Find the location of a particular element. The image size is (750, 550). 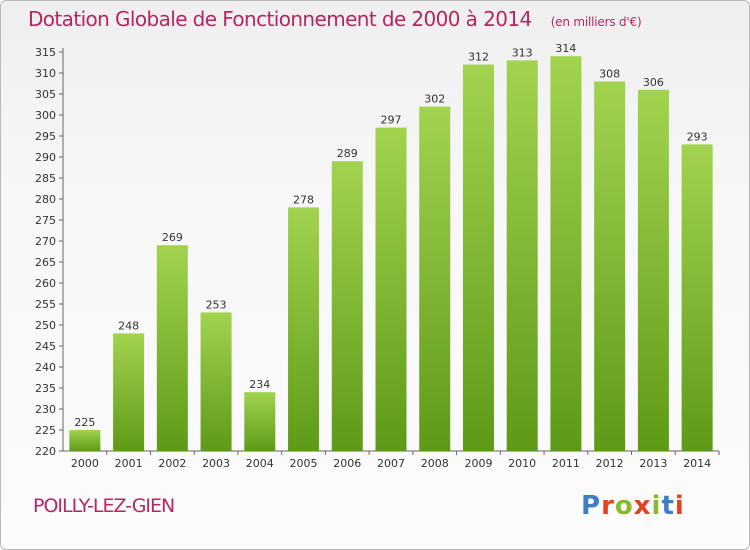

value-label-2009: 312 is located at coordinates (478, 57).